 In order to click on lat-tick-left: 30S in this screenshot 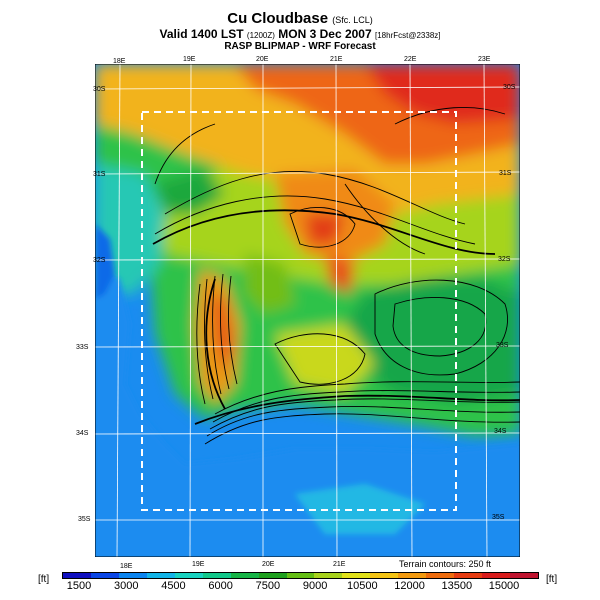, I will do `click(99, 89)`.